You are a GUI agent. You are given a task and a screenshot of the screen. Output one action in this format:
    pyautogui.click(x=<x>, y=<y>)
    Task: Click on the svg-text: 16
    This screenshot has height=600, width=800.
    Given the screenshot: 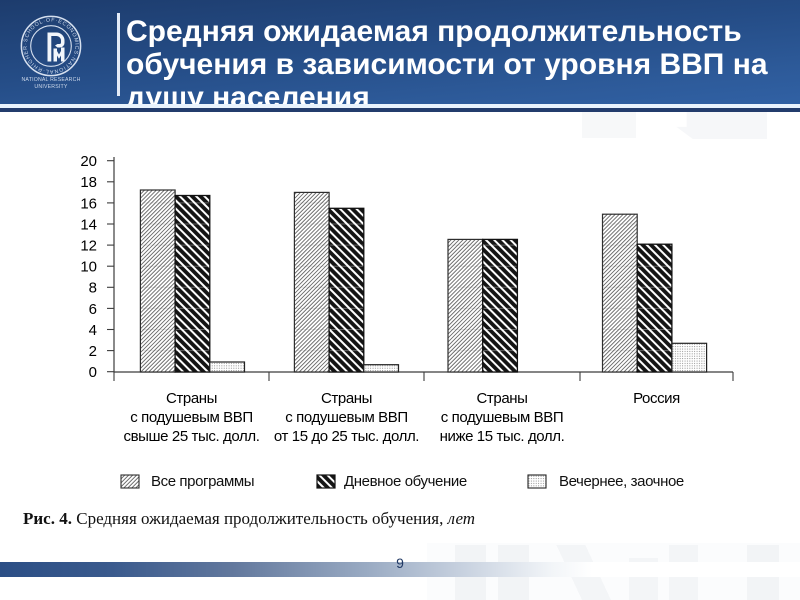 What is the action you would take?
    pyautogui.click(x=88, y=203)
    